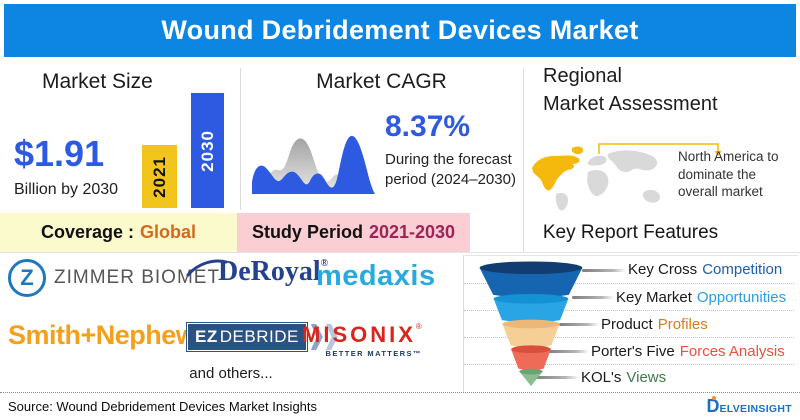 The width and height of the screenshot is (800, 420). What do you see at coordinates (207, 268) in the screenshot?
I see `deroyal-swoosh-icon` at bounding box center [207, 268].